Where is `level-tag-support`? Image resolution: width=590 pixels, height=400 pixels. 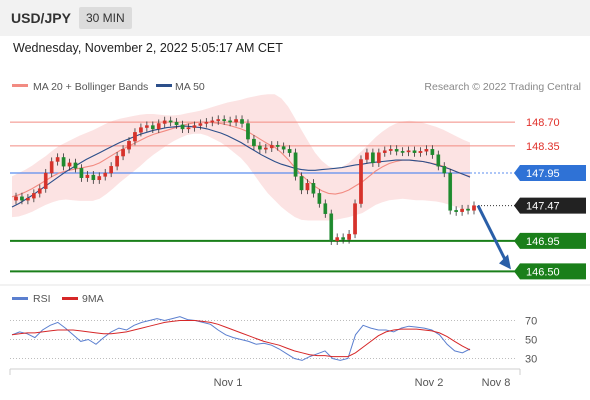
level-tag-support is located at coordinates (550, 271).